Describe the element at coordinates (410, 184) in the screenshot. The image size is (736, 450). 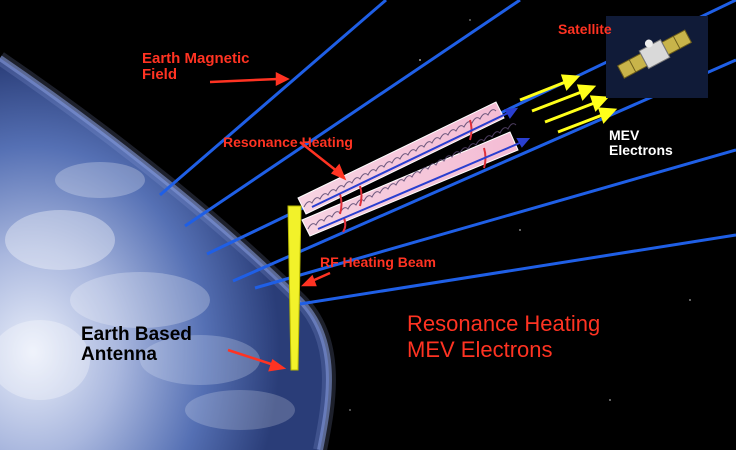
I see `heating-tube-lower` at that location.